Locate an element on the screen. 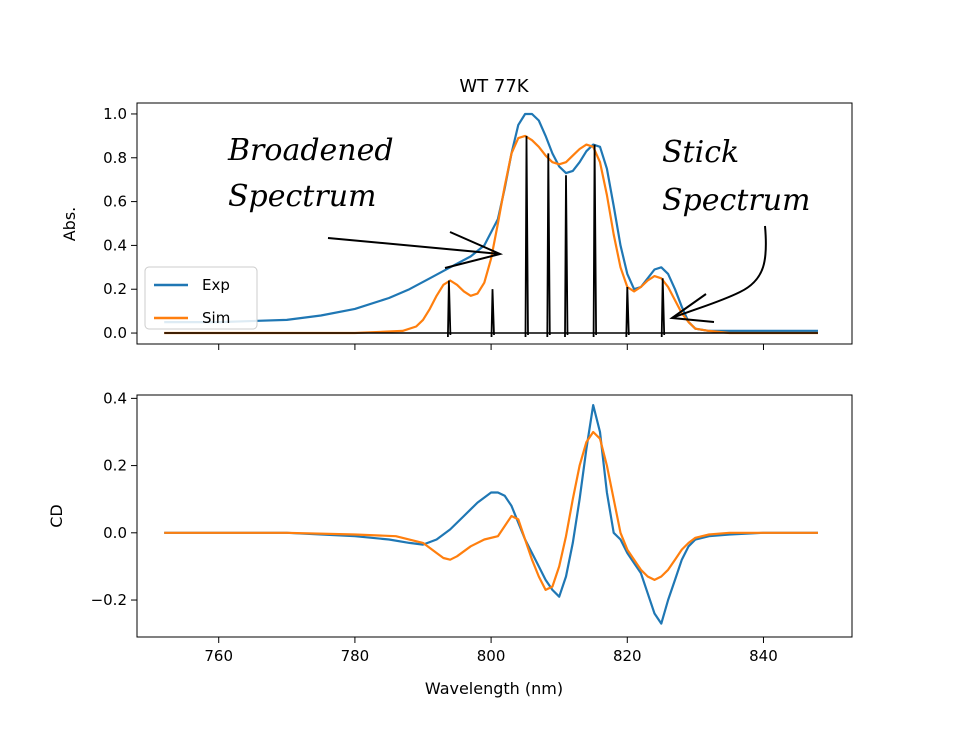 Image resolution: width=965 pixels, height=734 pixels. abs-y-axis-label: Abs. is located at coordinates (69, 224).